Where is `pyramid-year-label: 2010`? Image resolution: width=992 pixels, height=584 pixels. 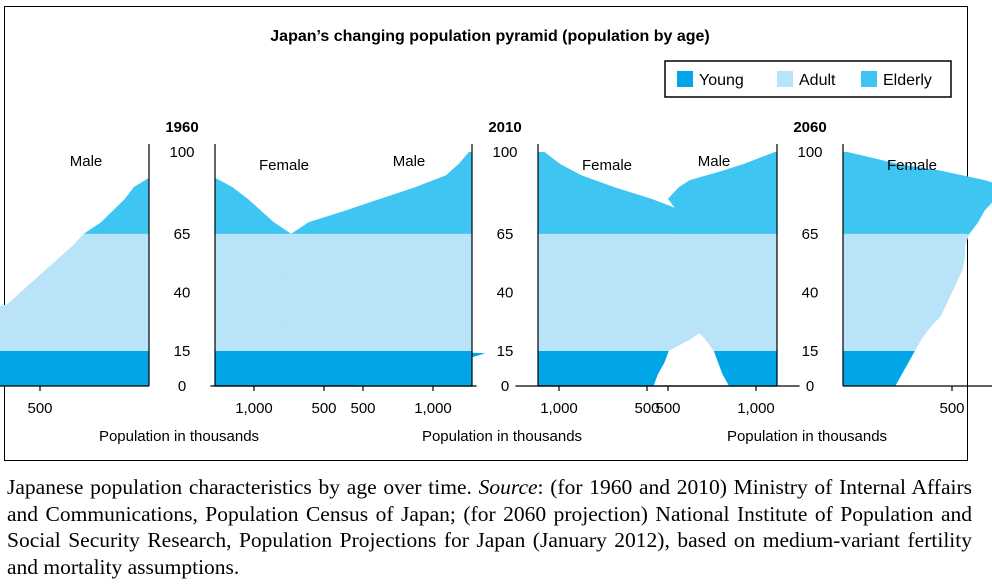
pyramid-year-label: 2010 is located at coordinates (504, 127).